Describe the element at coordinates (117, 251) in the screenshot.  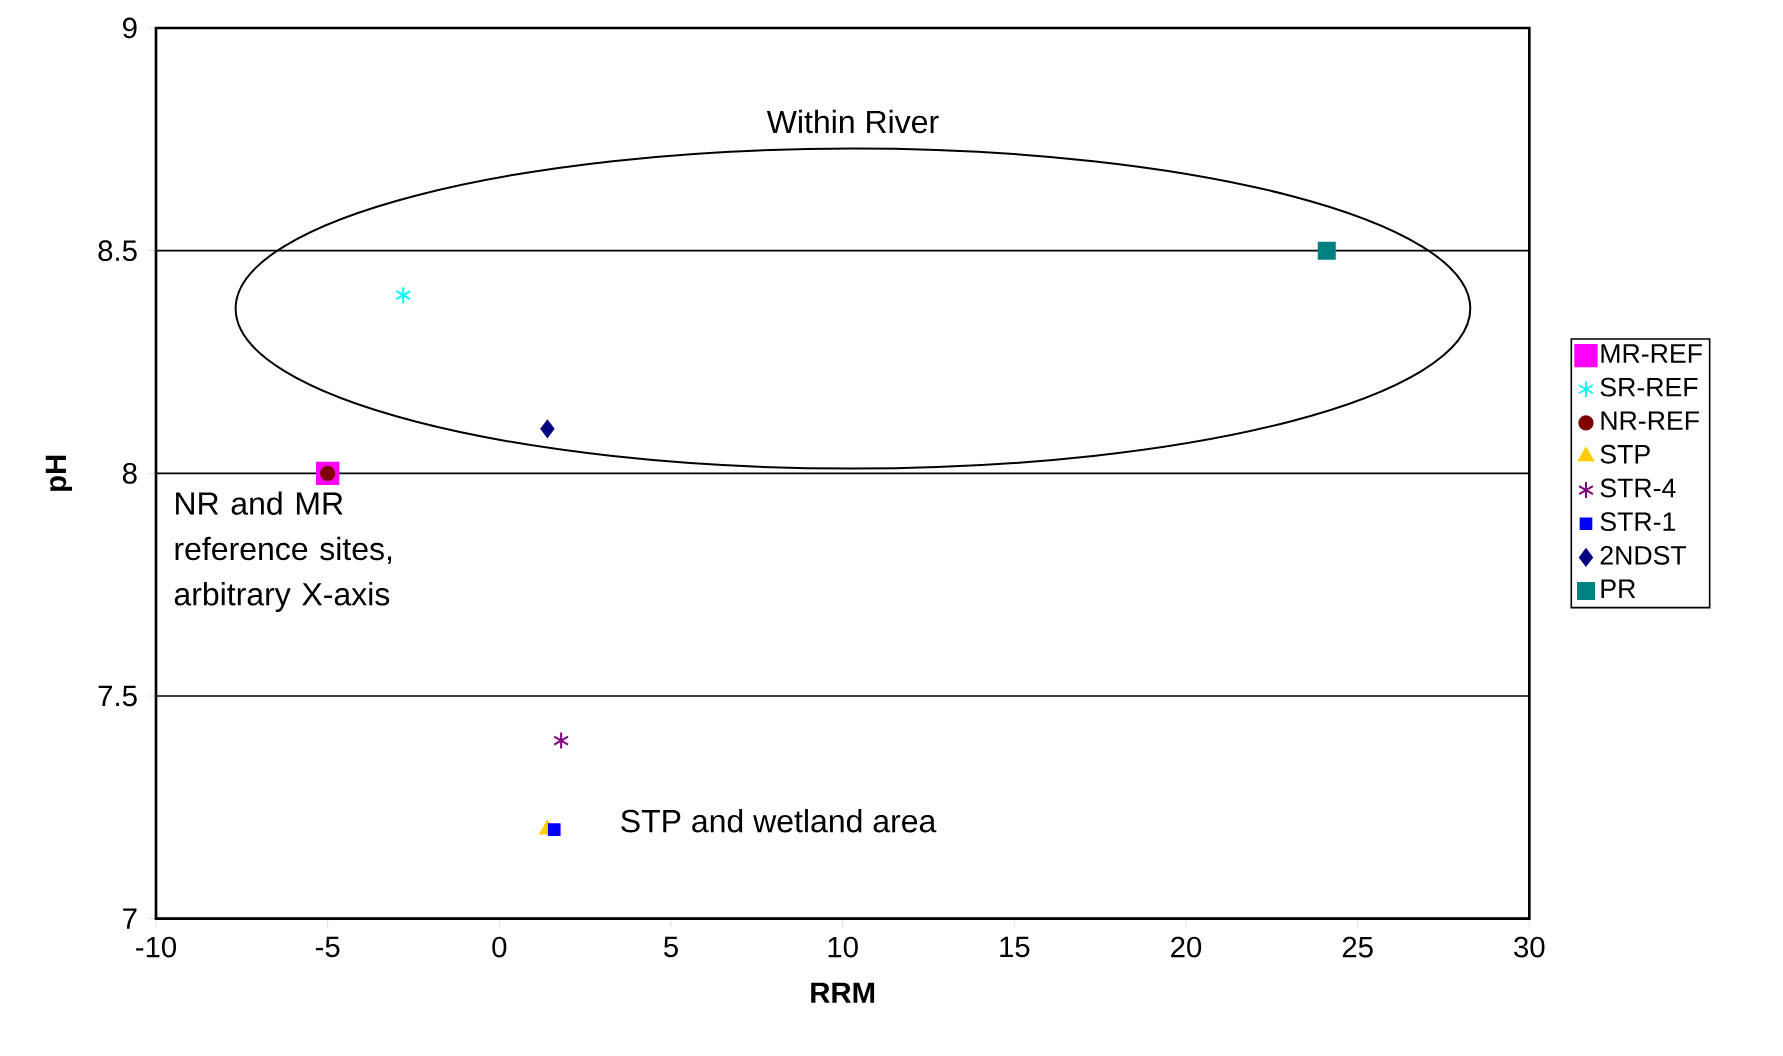
I see `y-tick-label: 8.5` at that location.